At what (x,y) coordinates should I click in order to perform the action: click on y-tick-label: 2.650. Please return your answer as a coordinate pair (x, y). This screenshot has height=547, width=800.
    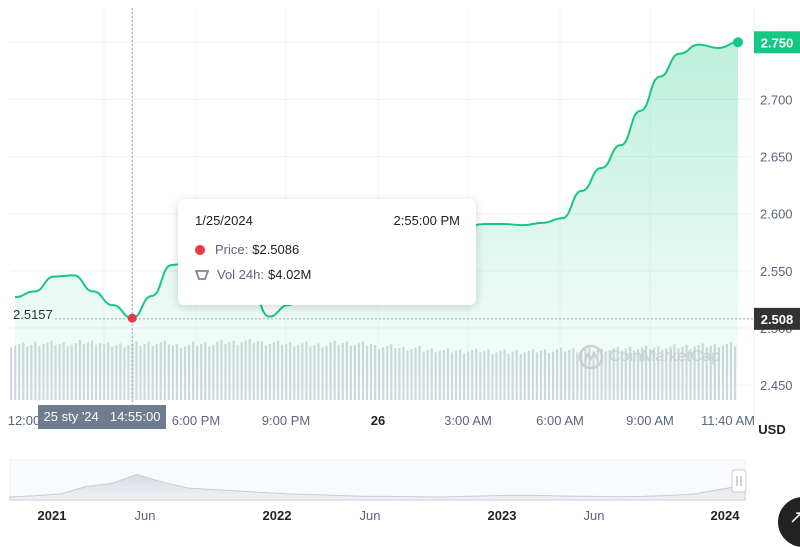
    Looking at the image, I should click on (776, 157).